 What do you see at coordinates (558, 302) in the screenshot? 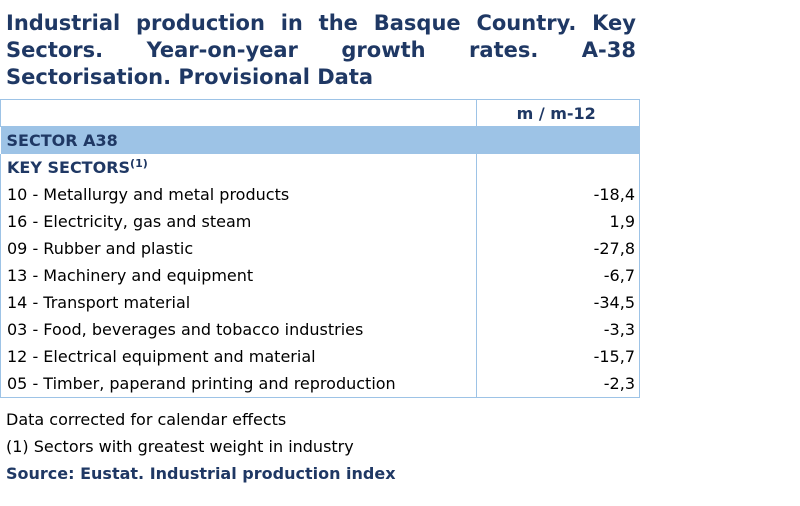
I see `row-value: -34,5` at bounding box center [558, 302].